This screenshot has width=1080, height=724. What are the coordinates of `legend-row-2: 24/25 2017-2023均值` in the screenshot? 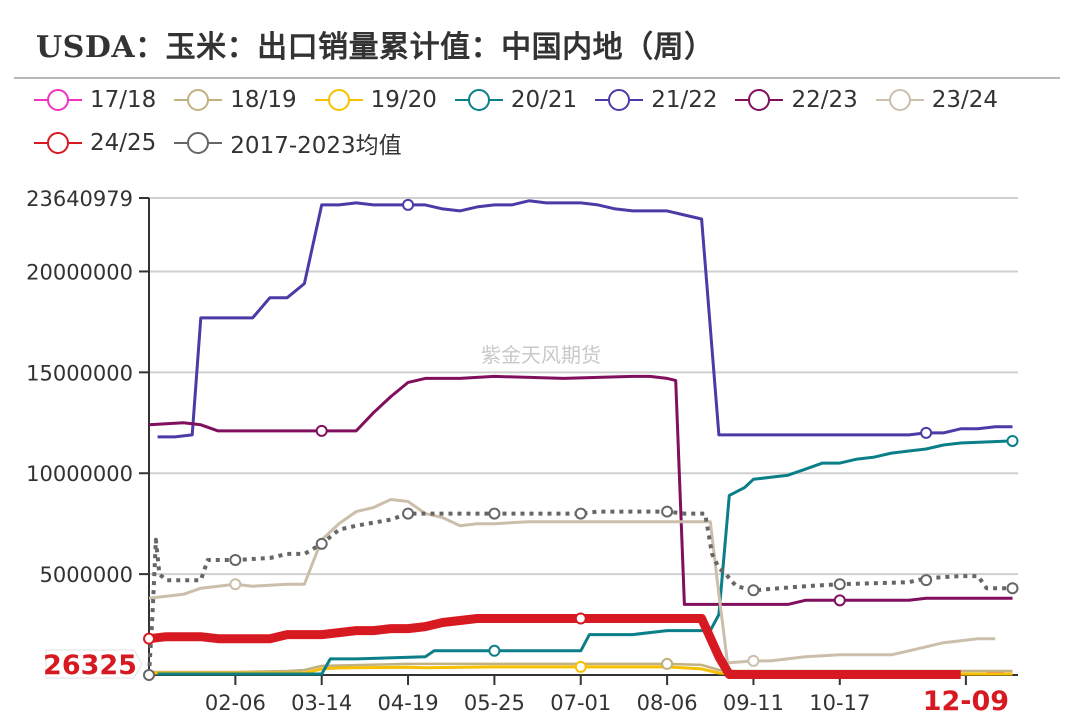 It's located at (554, 143).